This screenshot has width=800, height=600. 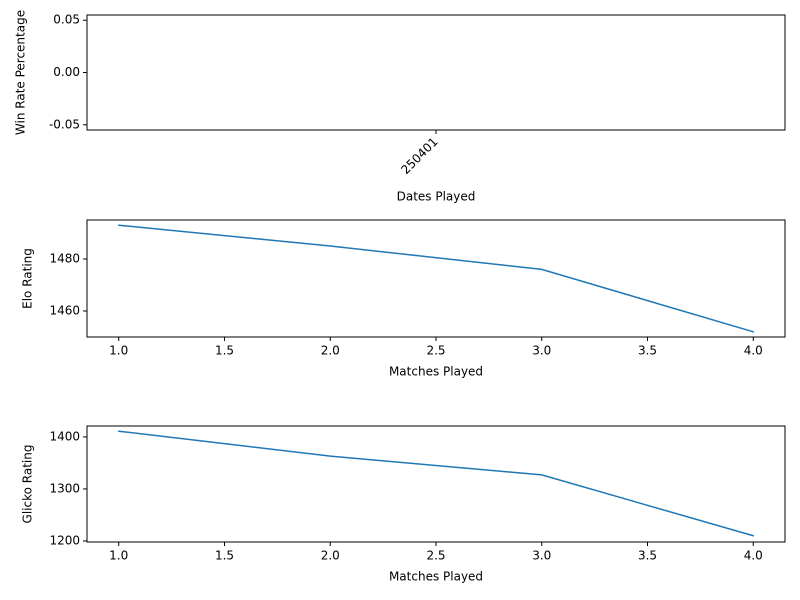 What do you see at coordinates (64, 259) in the screenshot?
I see `y-tick-label: 1480` at bounding box center [64, 259].